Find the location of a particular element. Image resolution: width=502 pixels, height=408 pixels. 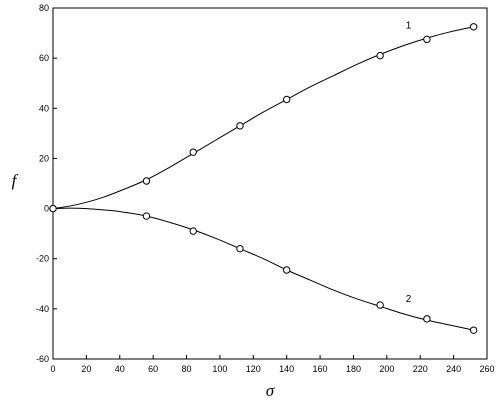

y-tick-label: 80 is located at coordinates (44, 8).